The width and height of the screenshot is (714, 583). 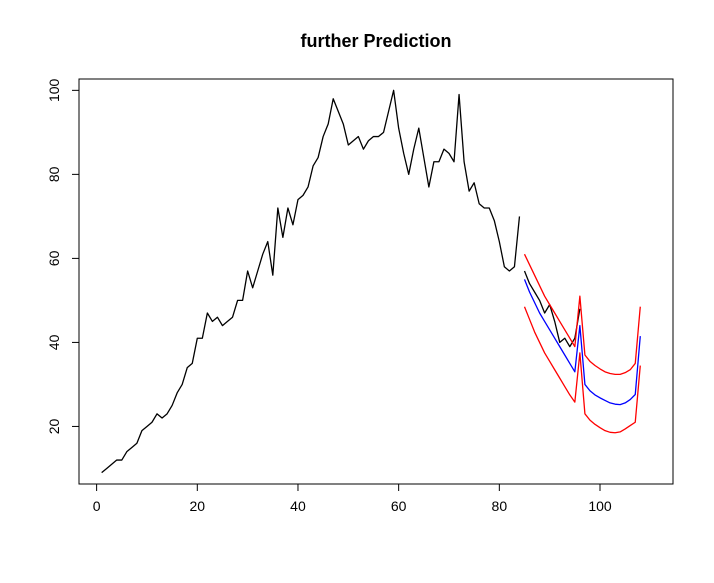 What do you see at coordinates (54, 258) in the screenshot?
I see `y-tick-label: 60` at bounding box center [54, 258].